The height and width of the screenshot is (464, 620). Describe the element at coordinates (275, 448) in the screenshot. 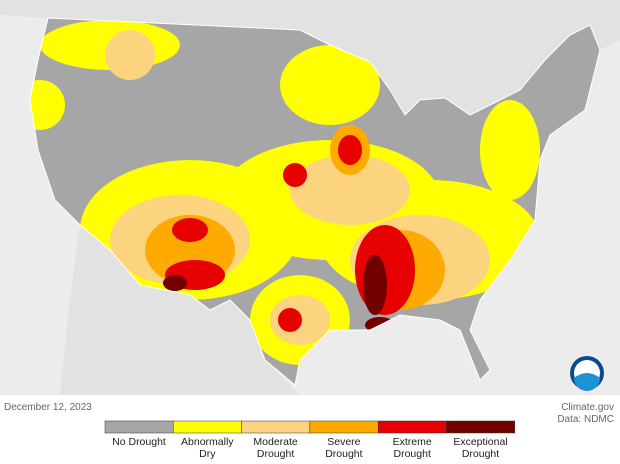

I see `legend-label: Moderate Drought` at that location.